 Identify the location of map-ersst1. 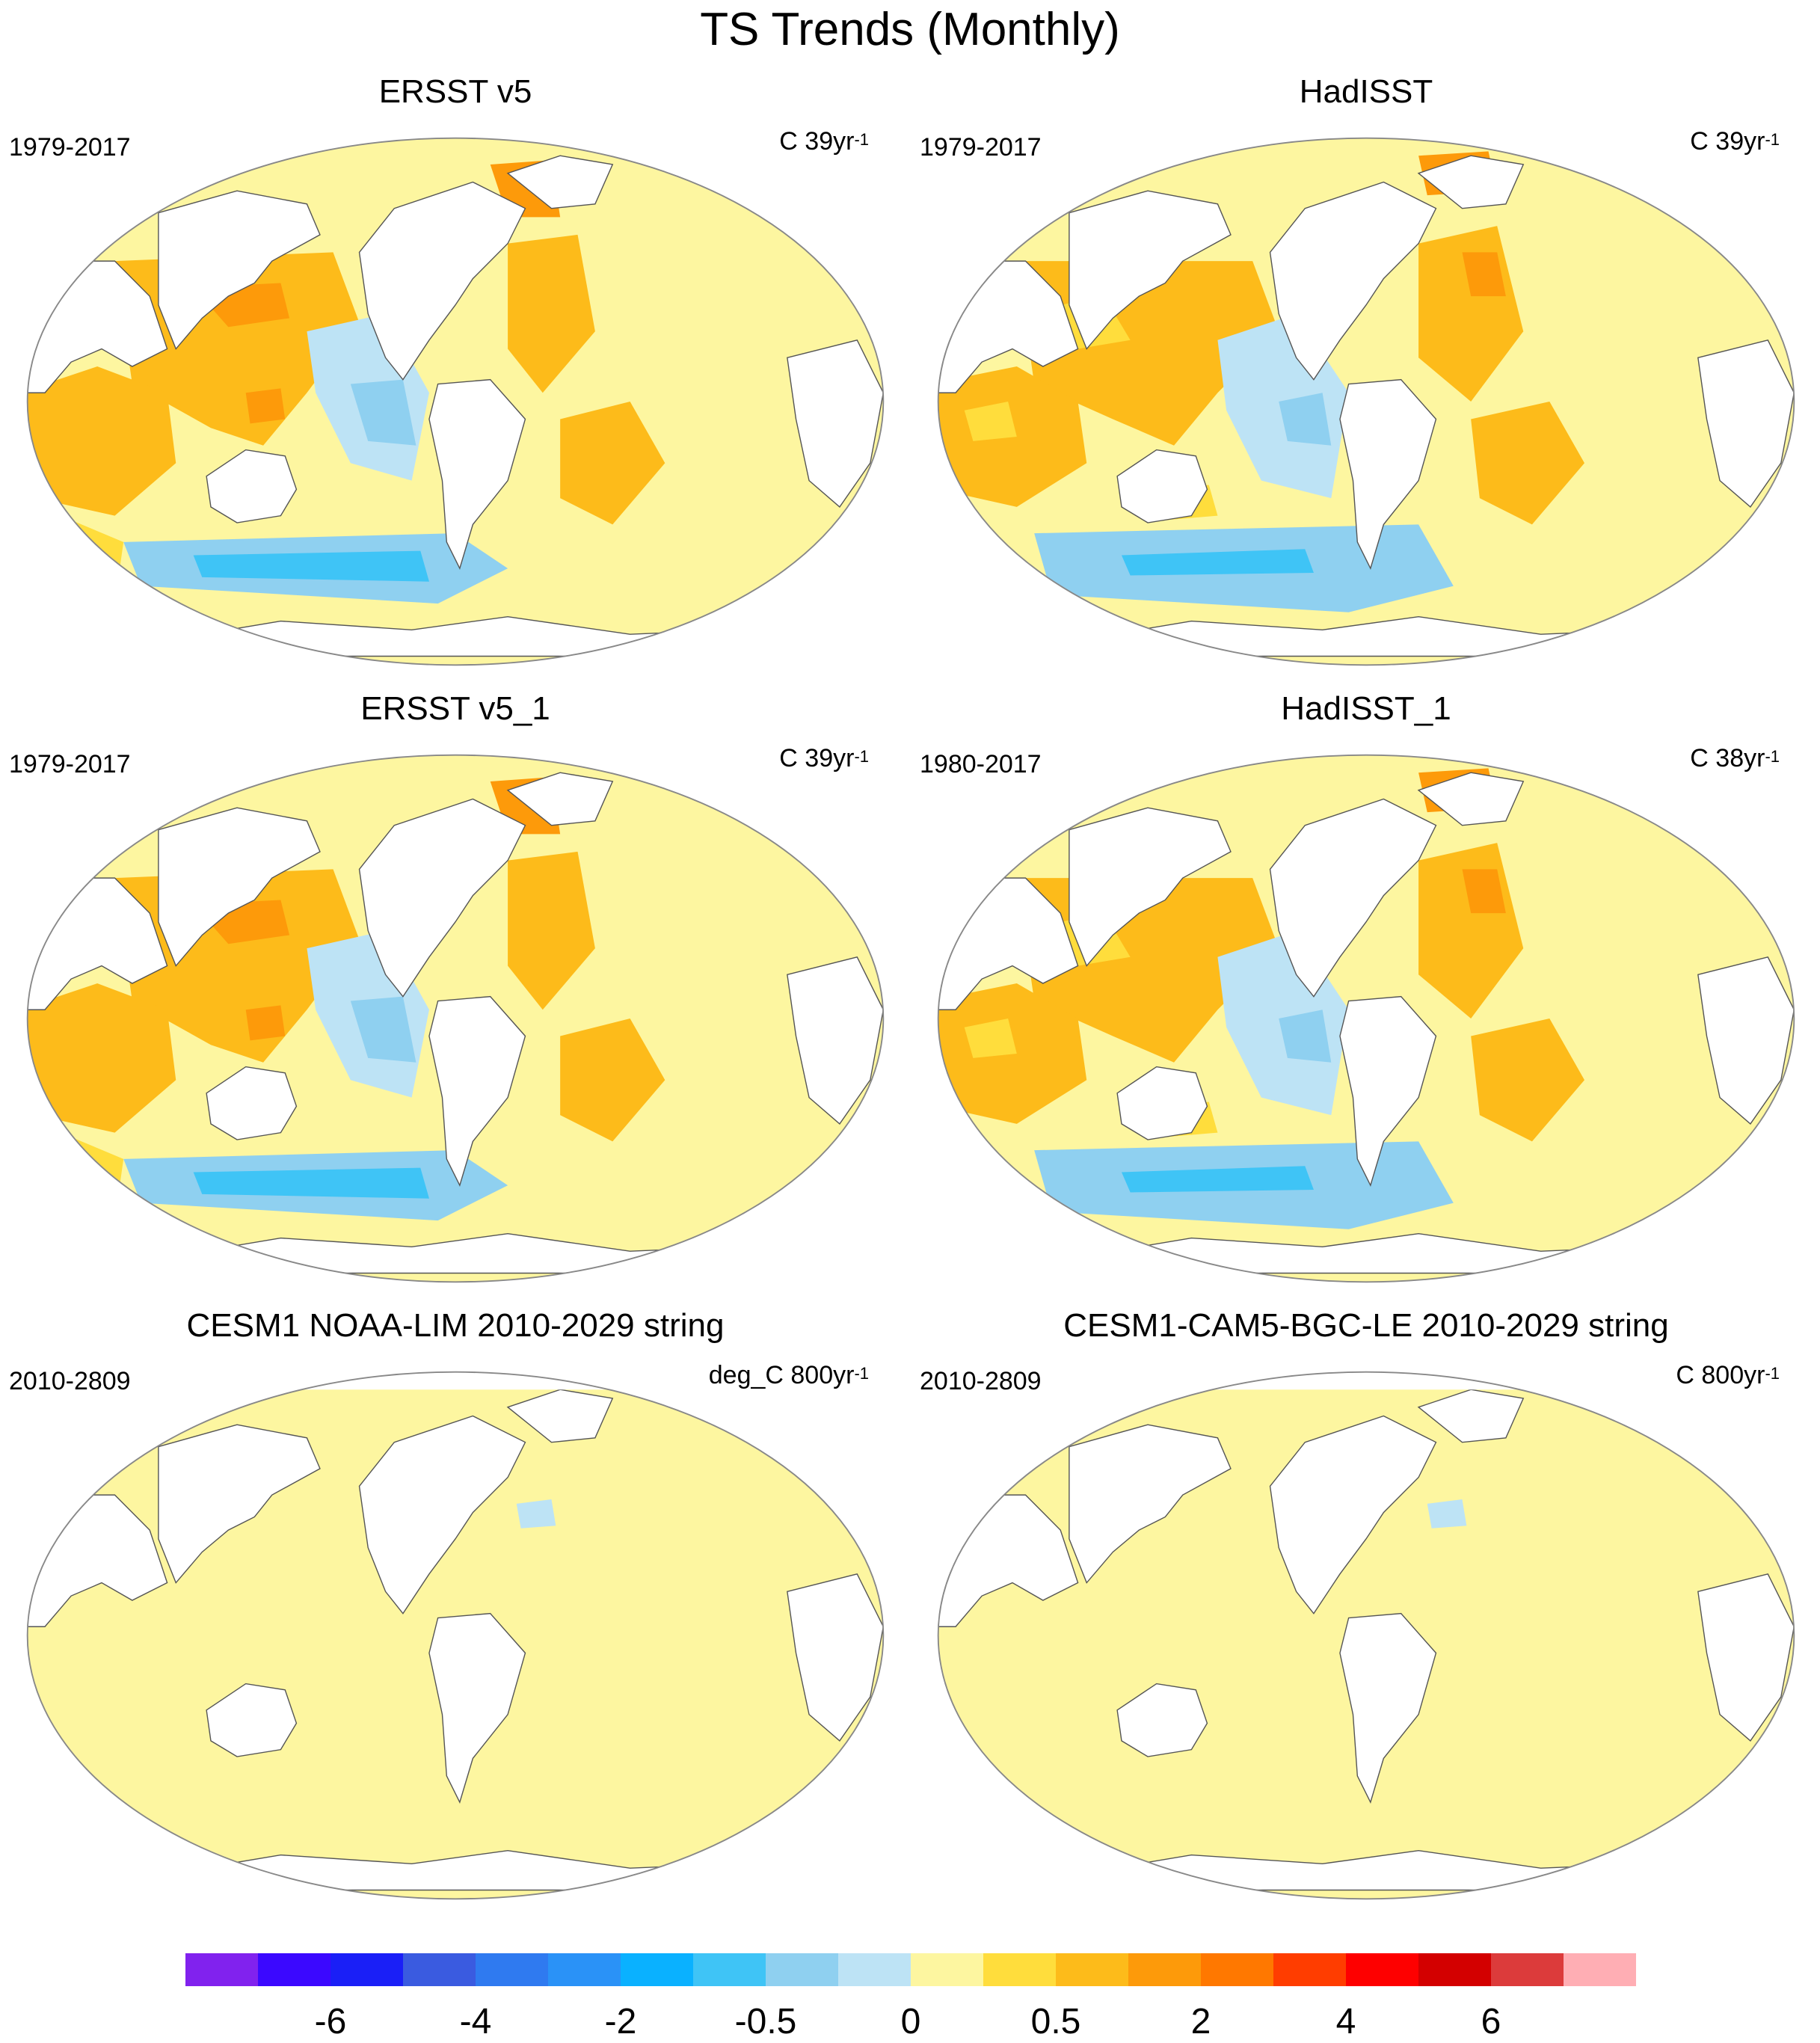
(455, 1018).